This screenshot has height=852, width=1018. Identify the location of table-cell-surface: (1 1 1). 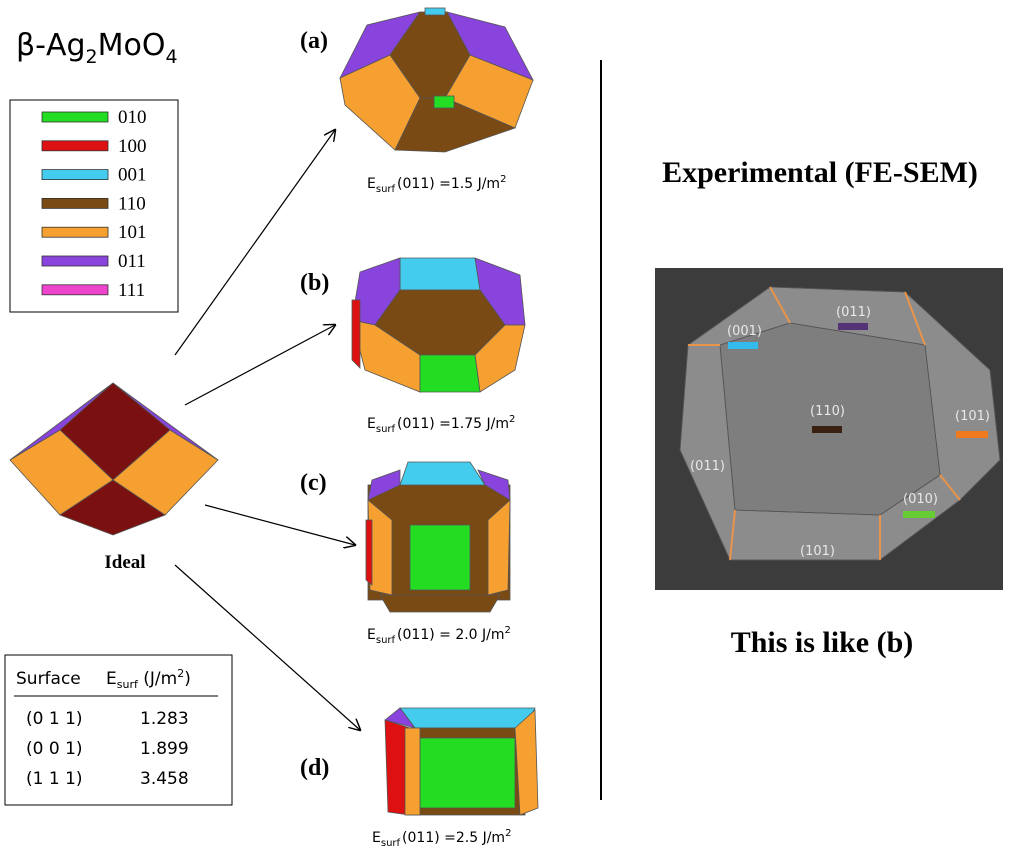
(54, 779).